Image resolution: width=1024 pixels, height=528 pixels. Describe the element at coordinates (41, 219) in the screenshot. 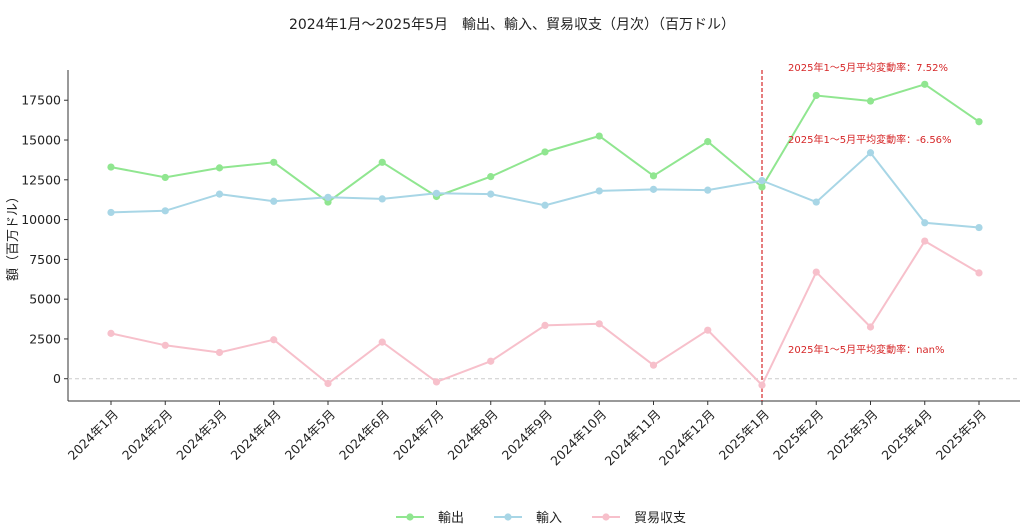

I see `y-tick-label: 10000` at that location.